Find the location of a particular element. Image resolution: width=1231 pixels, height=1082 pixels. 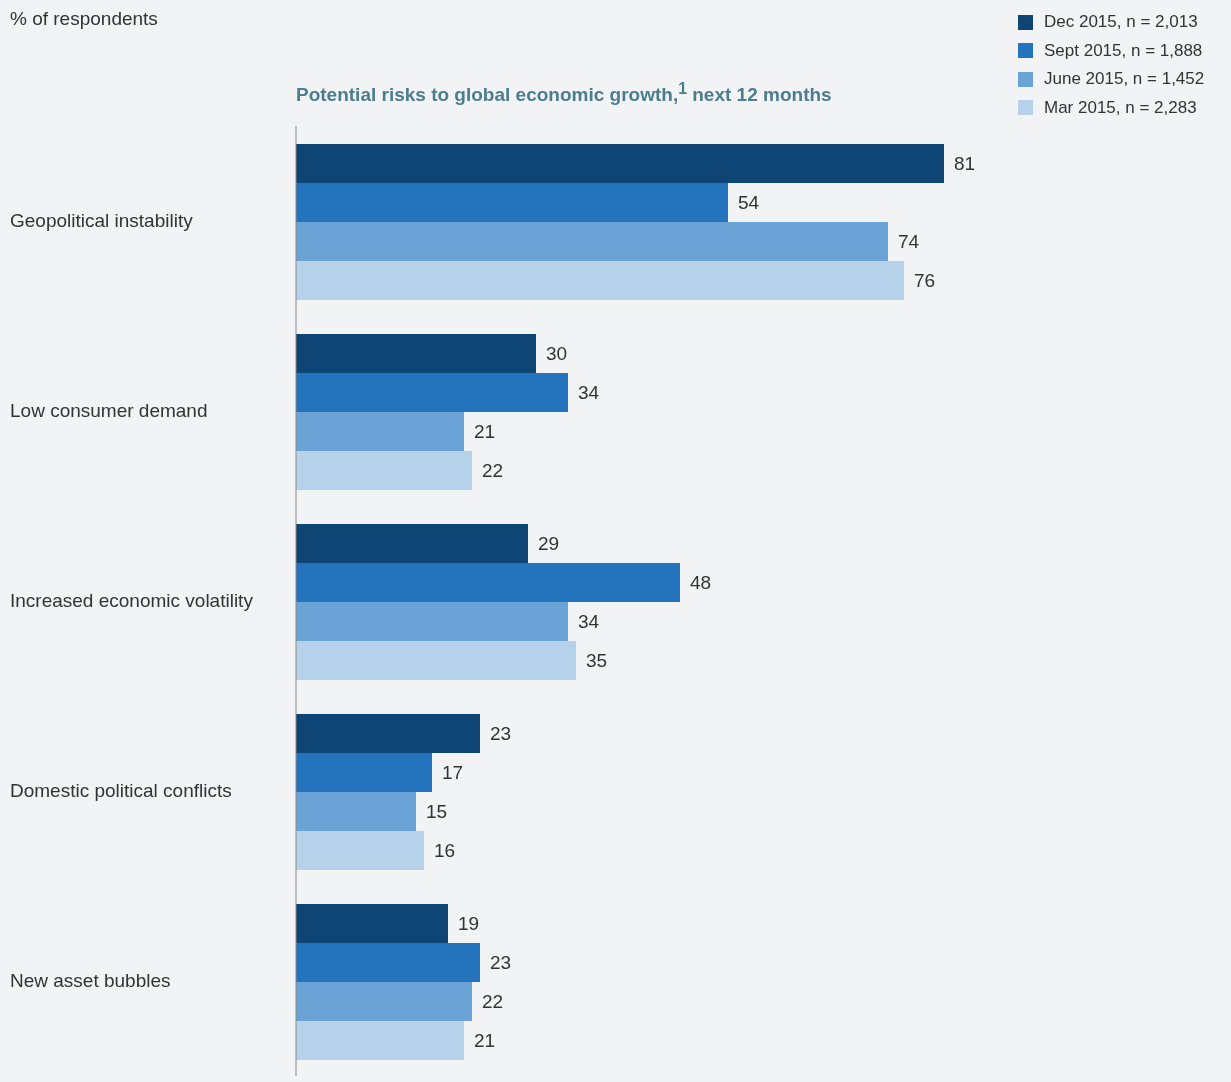

data-label: 76 is located at coordinates (925, 281).